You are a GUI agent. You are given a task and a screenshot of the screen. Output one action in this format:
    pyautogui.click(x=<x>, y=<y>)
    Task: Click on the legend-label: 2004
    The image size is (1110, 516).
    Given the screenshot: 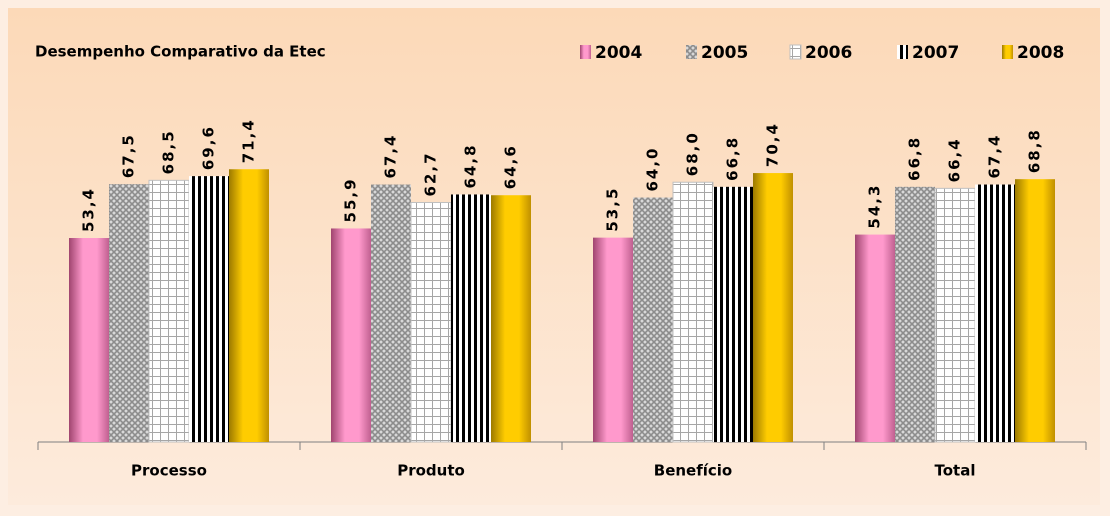 What is the action you would take?
    pyautogui.click(x=618, y=53)
    